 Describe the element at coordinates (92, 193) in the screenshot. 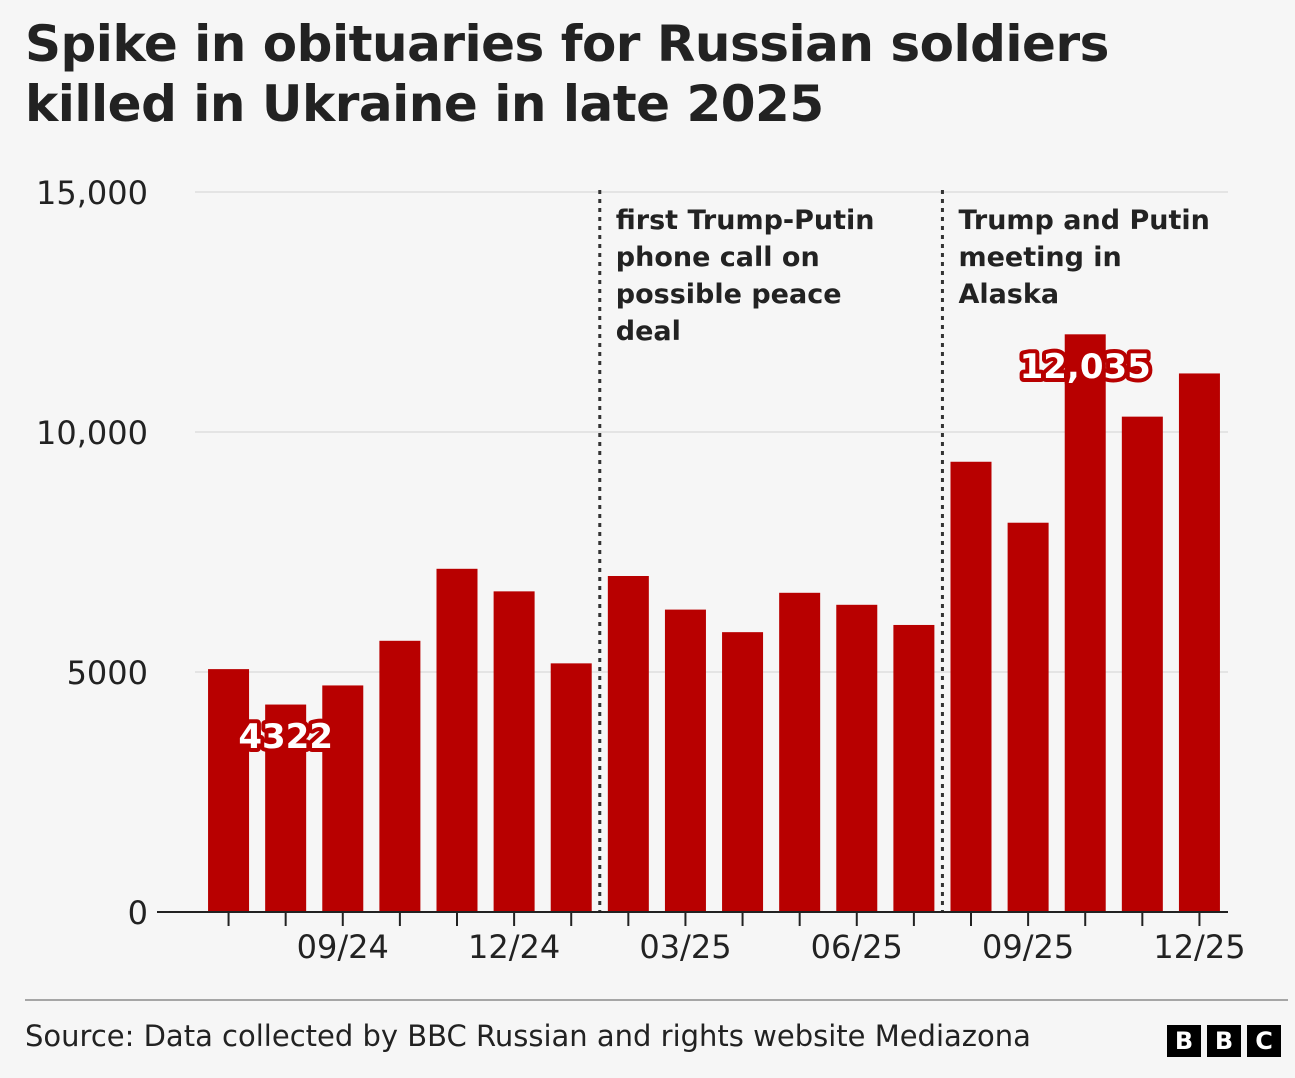

I see `y-tick-label: 15,000` at that location.